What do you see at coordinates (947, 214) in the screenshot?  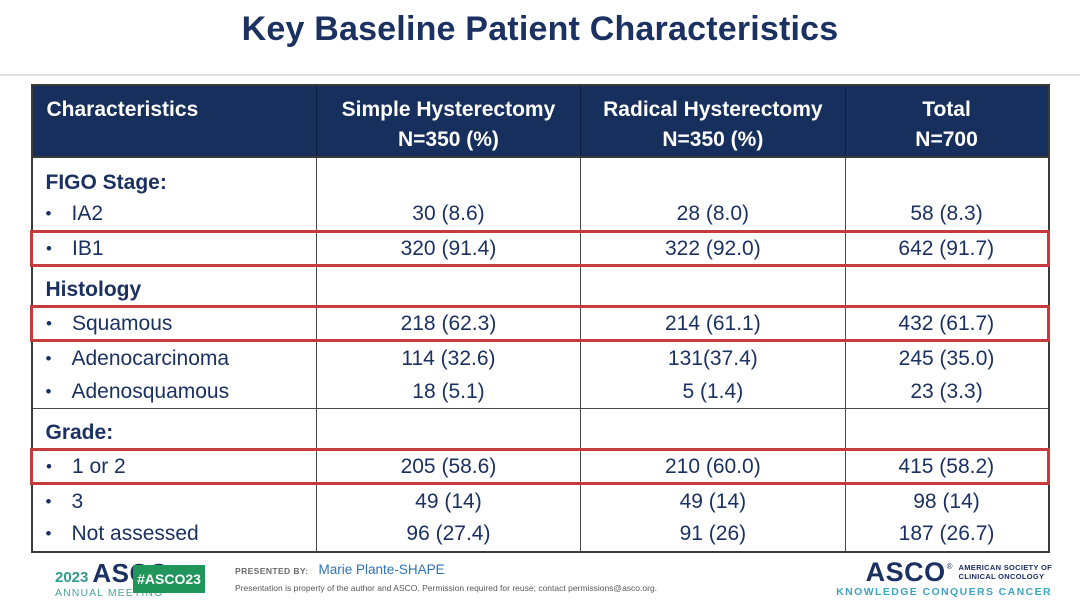 I see `value-cell: 58 (8.3)` at bounding box center [947, 214].